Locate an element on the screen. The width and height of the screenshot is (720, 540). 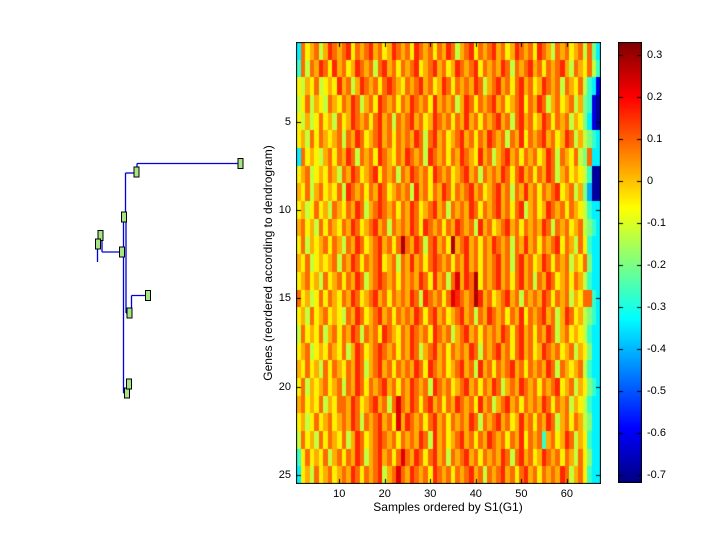
colorbar-tick-label: 0.3 is located at coordinates (655, 54).